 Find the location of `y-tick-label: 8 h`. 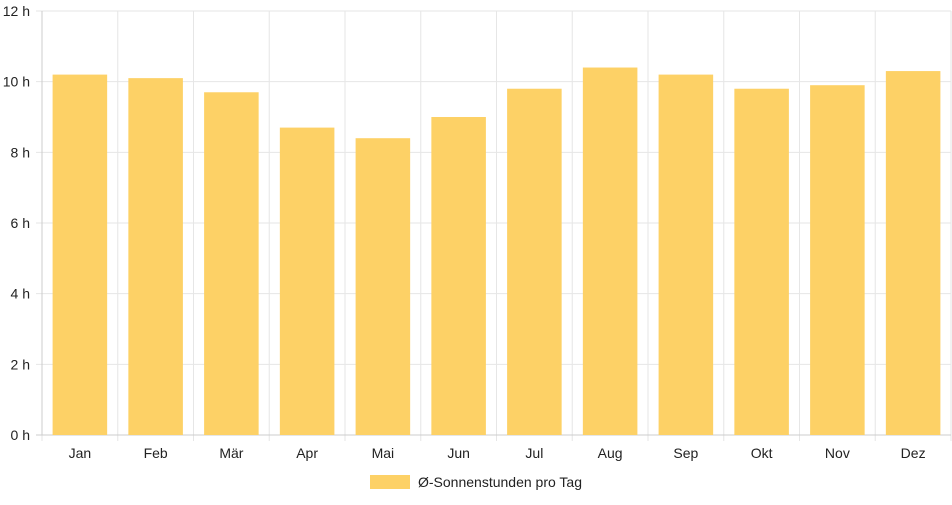

y-tick-label: 8 h is located at coordinates (20, 152).